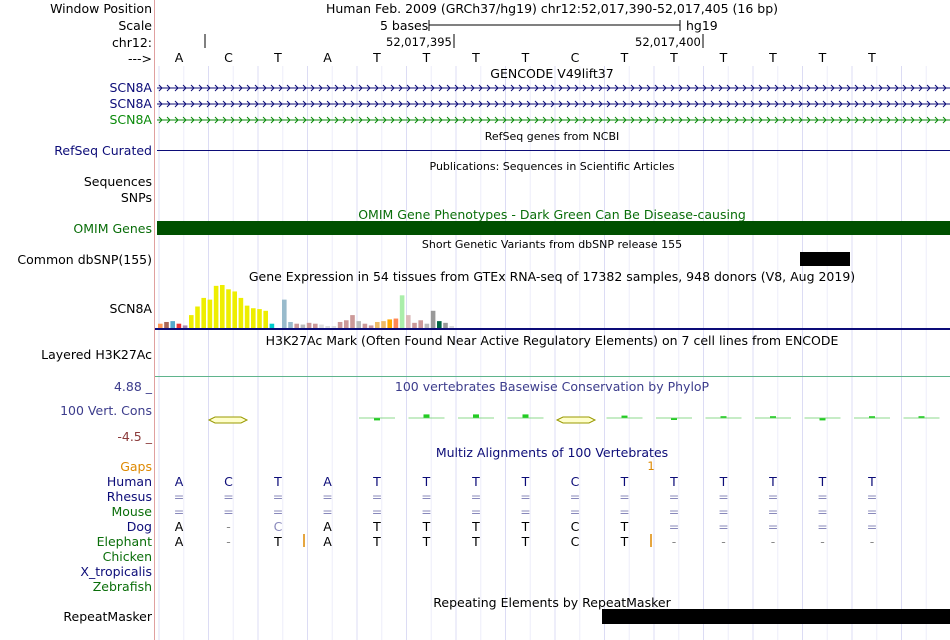 This screenshot has width=950, height=640. I want to click on publications-snps-label: SNPs, so click(136, 197).